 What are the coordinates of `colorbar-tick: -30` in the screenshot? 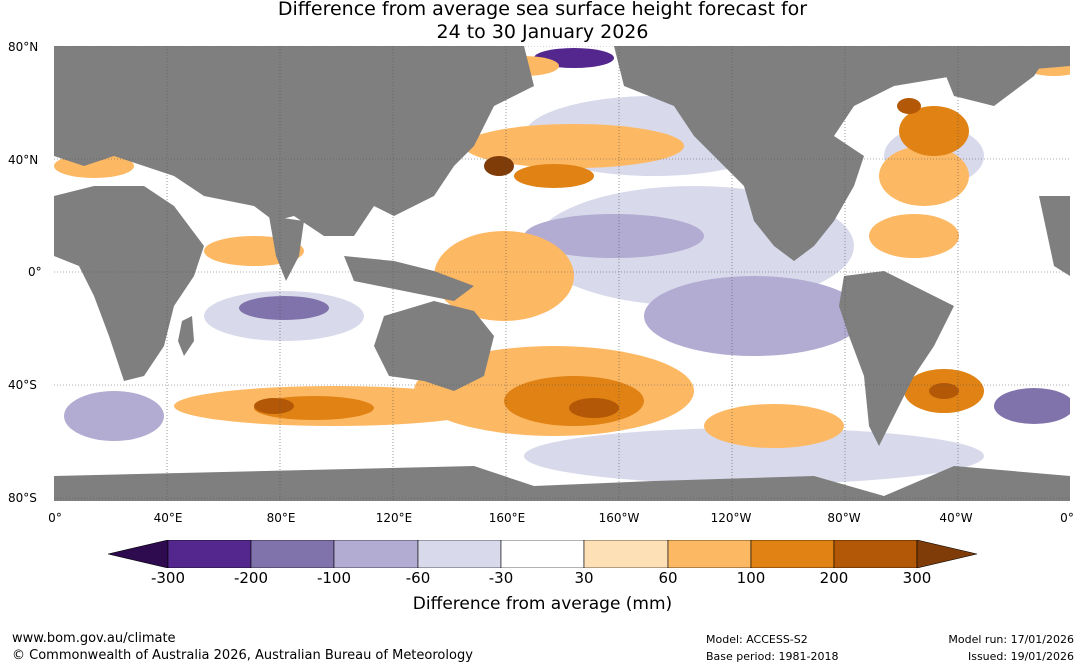 It's located at (501, 578).